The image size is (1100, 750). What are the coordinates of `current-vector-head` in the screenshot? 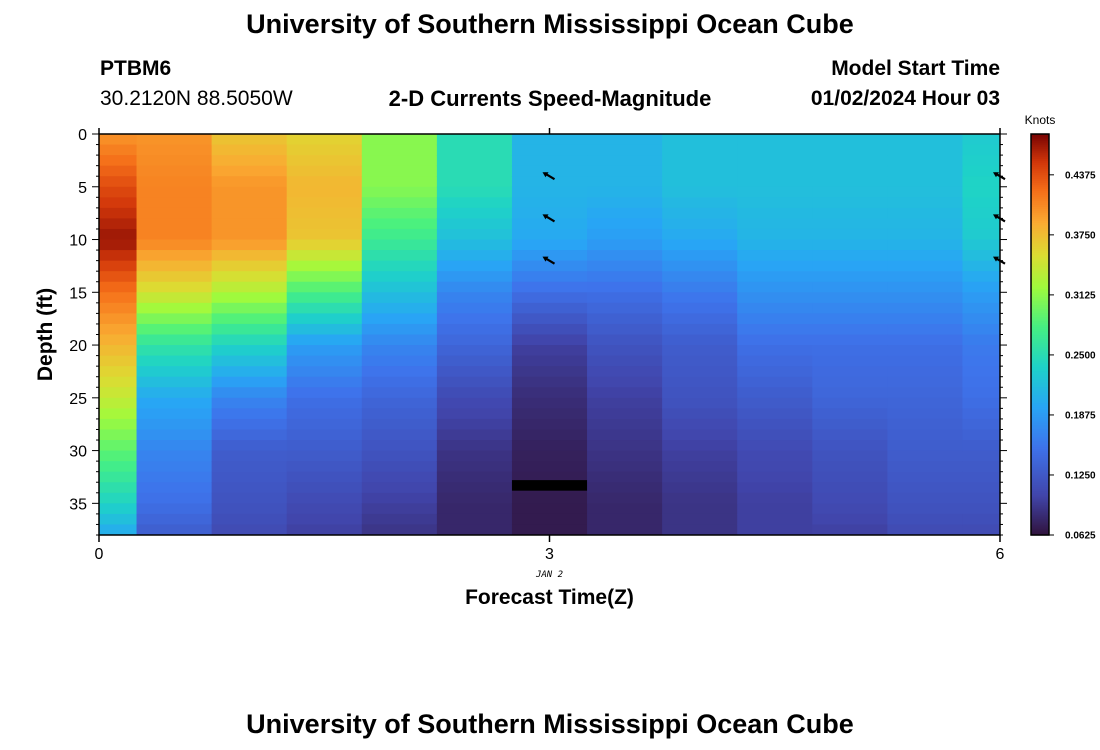 It's located at (545, 259).